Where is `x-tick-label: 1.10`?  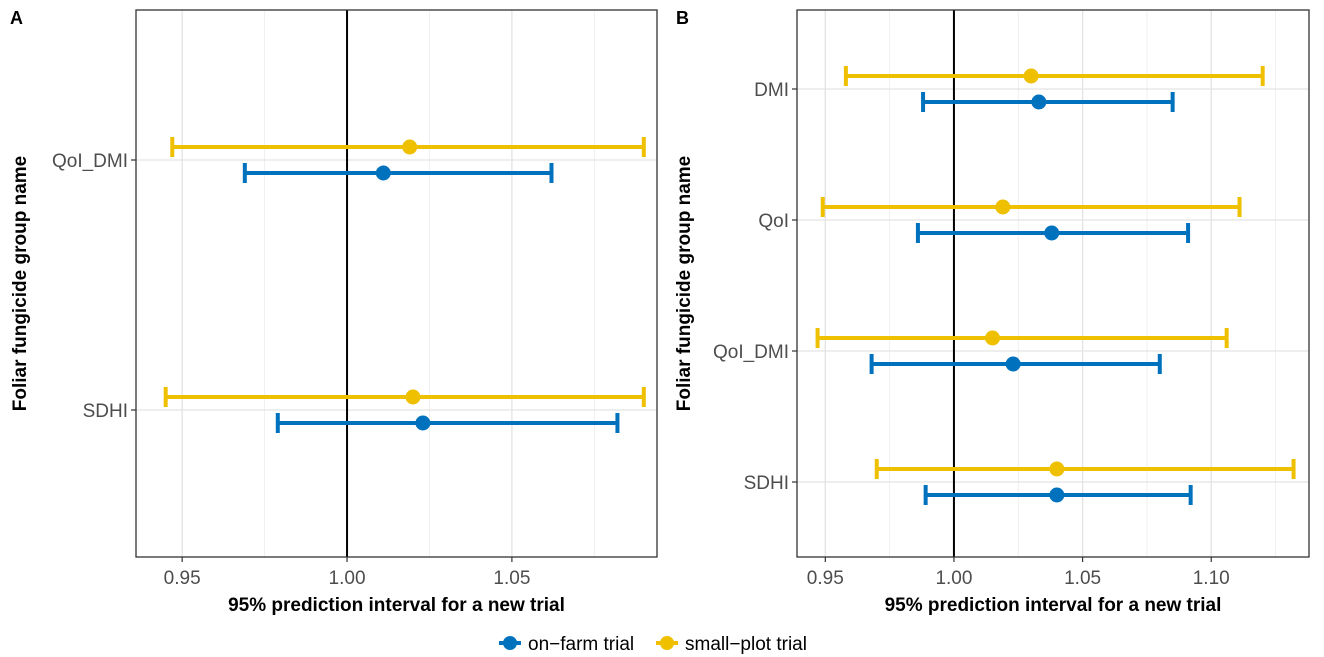 x-tick-label: 1.10 is located at coordinates (1211, 578).